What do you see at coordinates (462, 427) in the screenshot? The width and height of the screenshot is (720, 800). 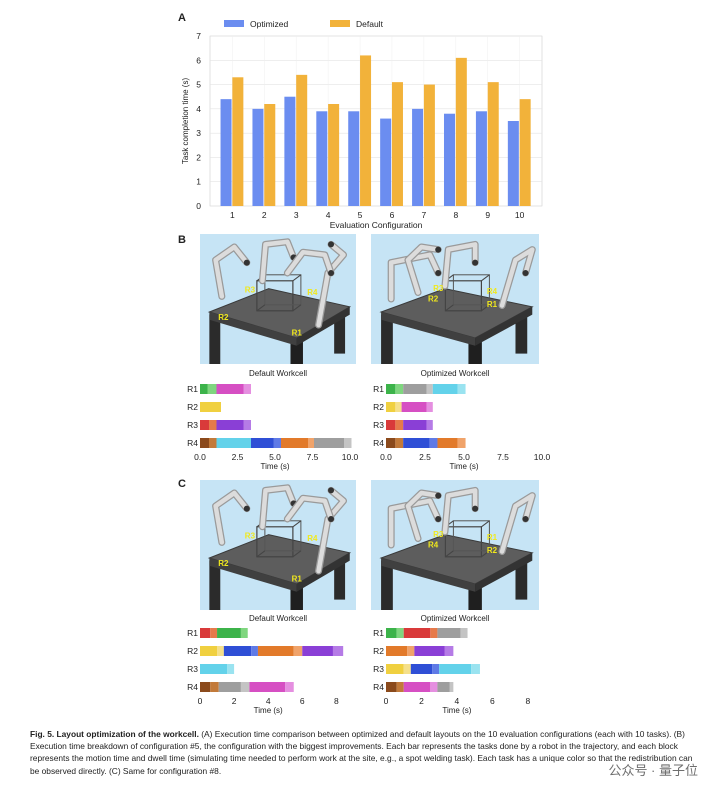 I see `gantt-optimized-config5: R1 R2 R3 R4 0.0 2.5 5.0 7.5 10.0 Time (s)` at bounding box center [462, 427].